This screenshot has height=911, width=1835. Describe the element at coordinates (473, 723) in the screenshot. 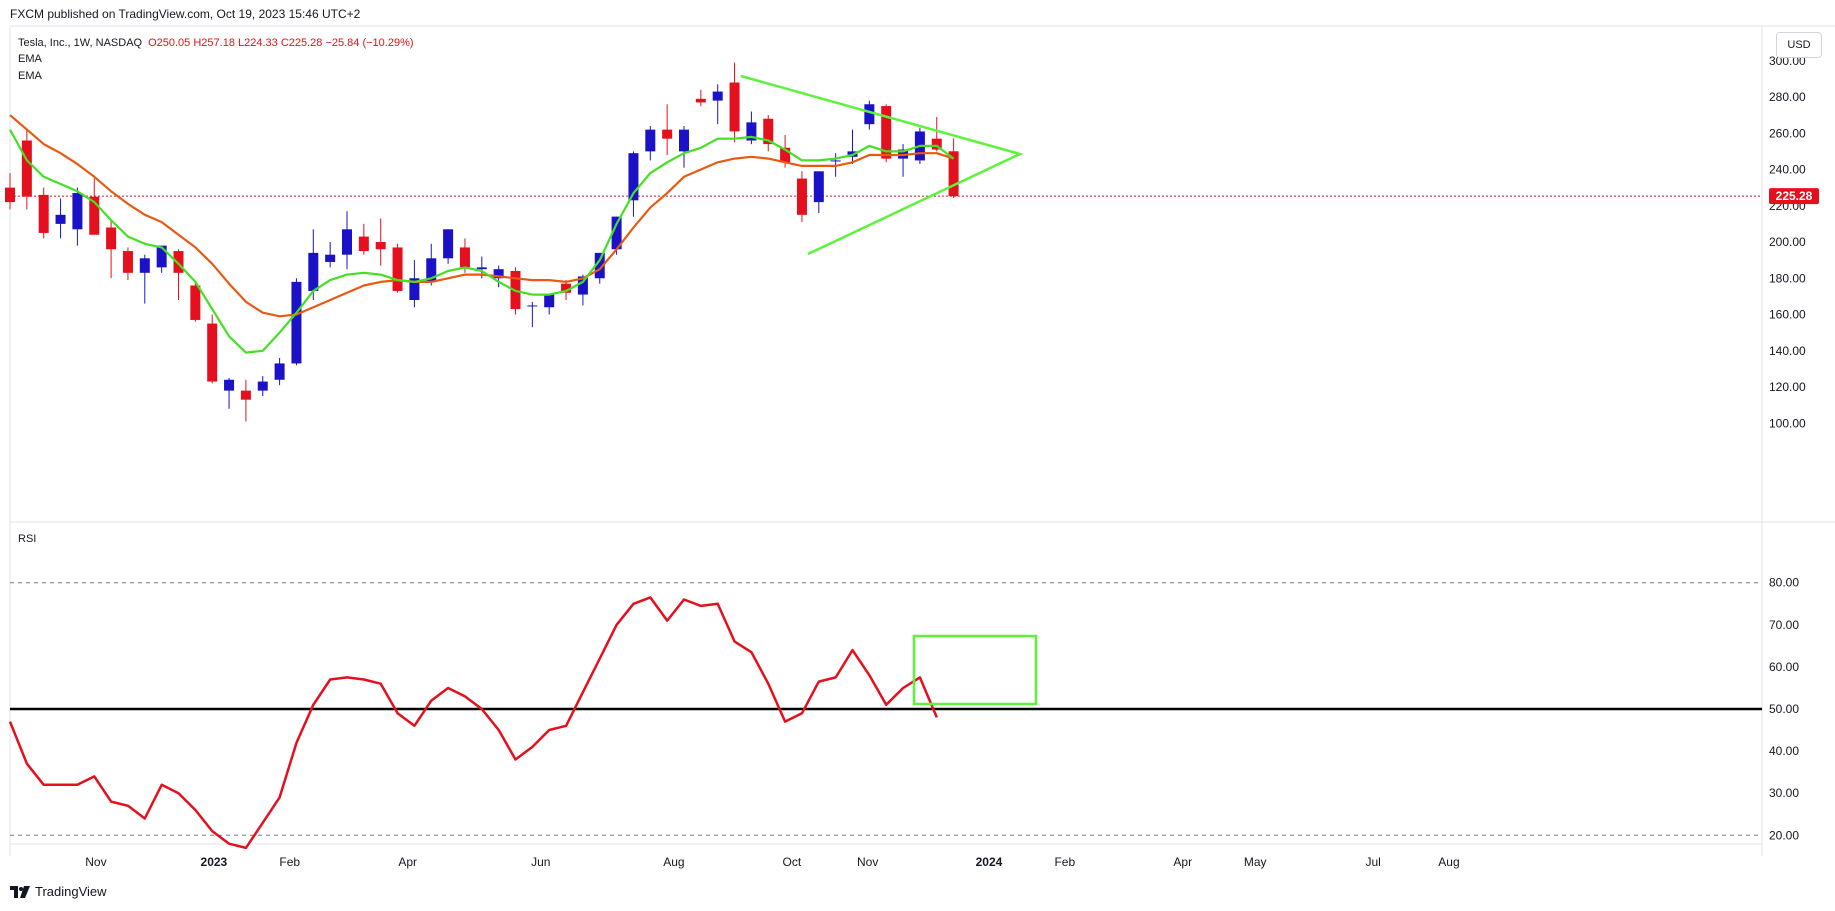

I see `rsi-line` at that location.